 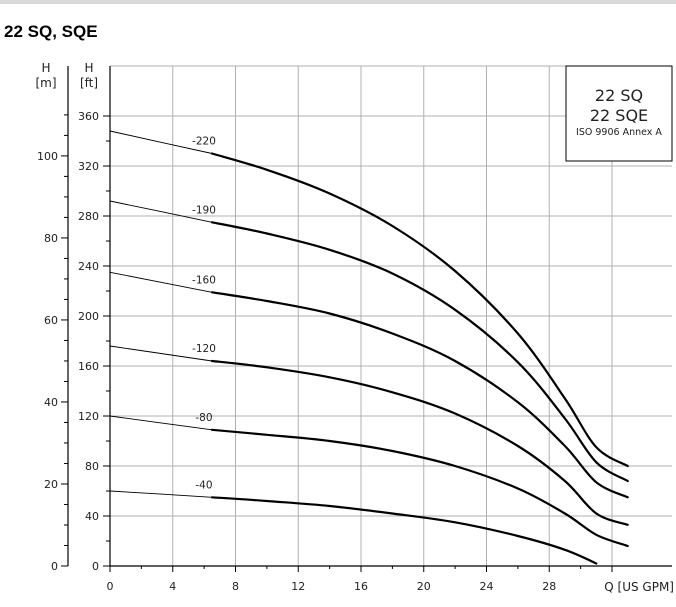 I want to click on x-tick-label: 4, so click(x=172, y=586).